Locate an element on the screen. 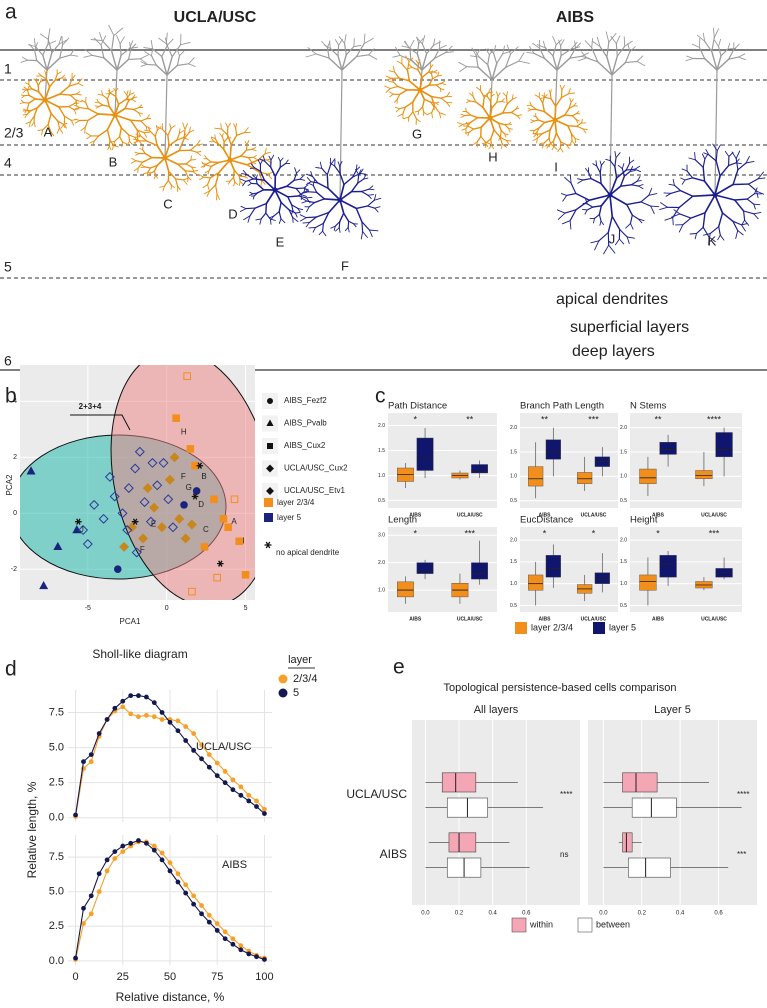  legend-label: deep layers is located at coordinates (613, 351).